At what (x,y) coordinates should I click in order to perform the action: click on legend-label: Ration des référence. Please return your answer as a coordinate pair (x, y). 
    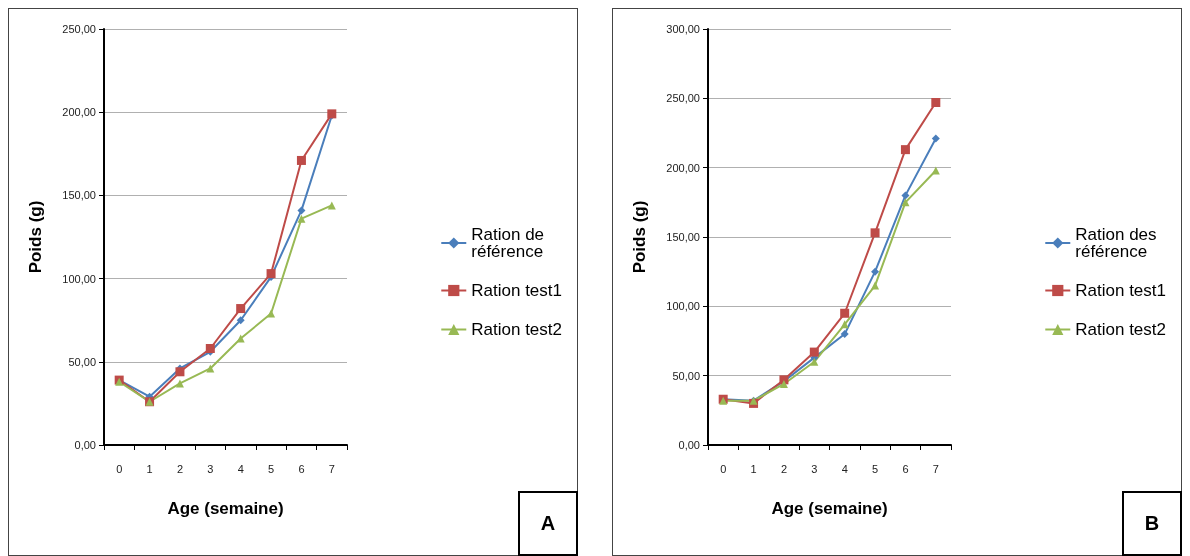
    Looking at the image, I should click on (1116, 243).